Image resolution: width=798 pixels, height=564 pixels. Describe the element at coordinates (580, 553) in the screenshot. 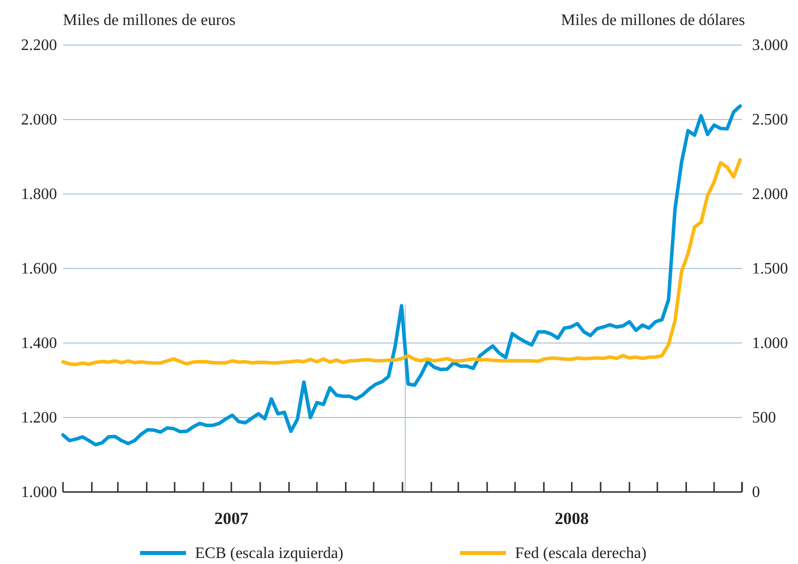

I see `legend-label: Fed (escala derecha)` at that location.